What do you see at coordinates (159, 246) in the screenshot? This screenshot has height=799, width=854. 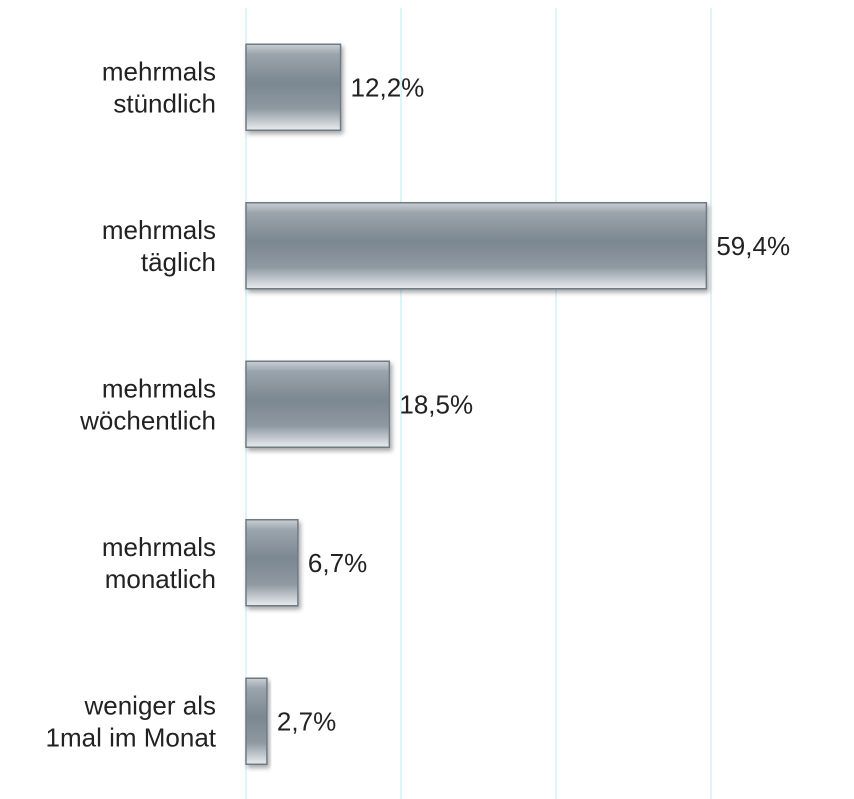 I see `category-label-1: mehrmals täglich` at bounding box center [159, 246].